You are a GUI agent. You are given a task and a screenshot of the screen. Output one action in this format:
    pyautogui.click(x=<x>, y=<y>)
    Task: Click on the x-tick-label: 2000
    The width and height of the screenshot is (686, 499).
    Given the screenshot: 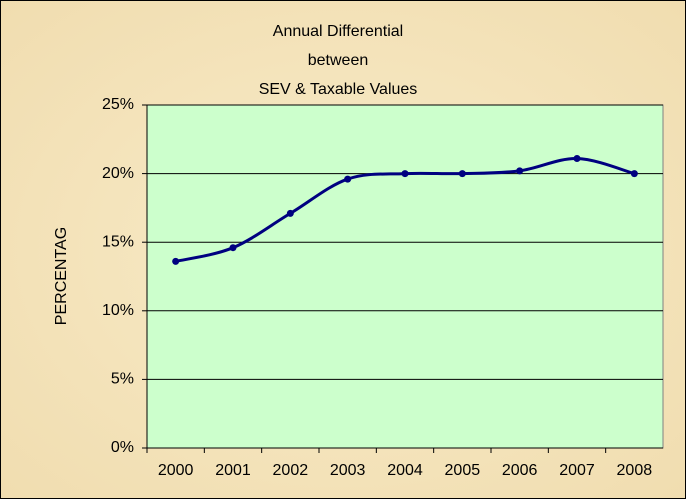 What is the action you would take?
    pyautogui.click(x=176, y=470)
    